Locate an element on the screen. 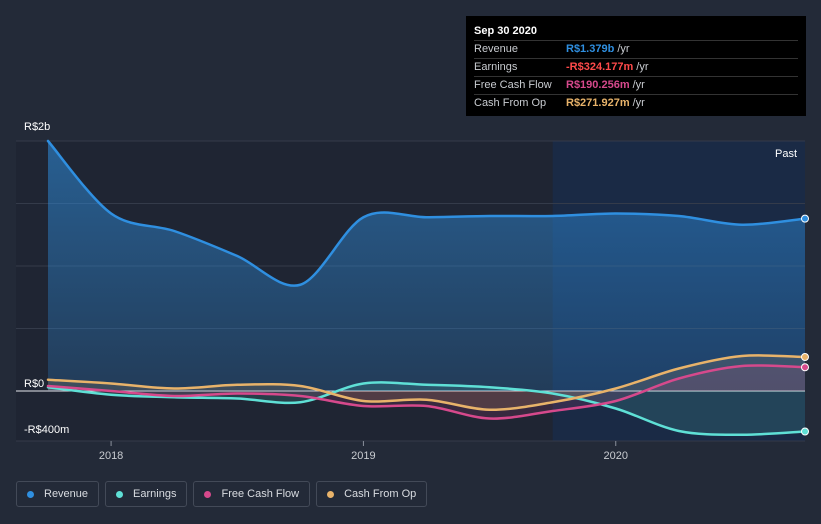  end-point-revenue is located at coordinates (805, 218).